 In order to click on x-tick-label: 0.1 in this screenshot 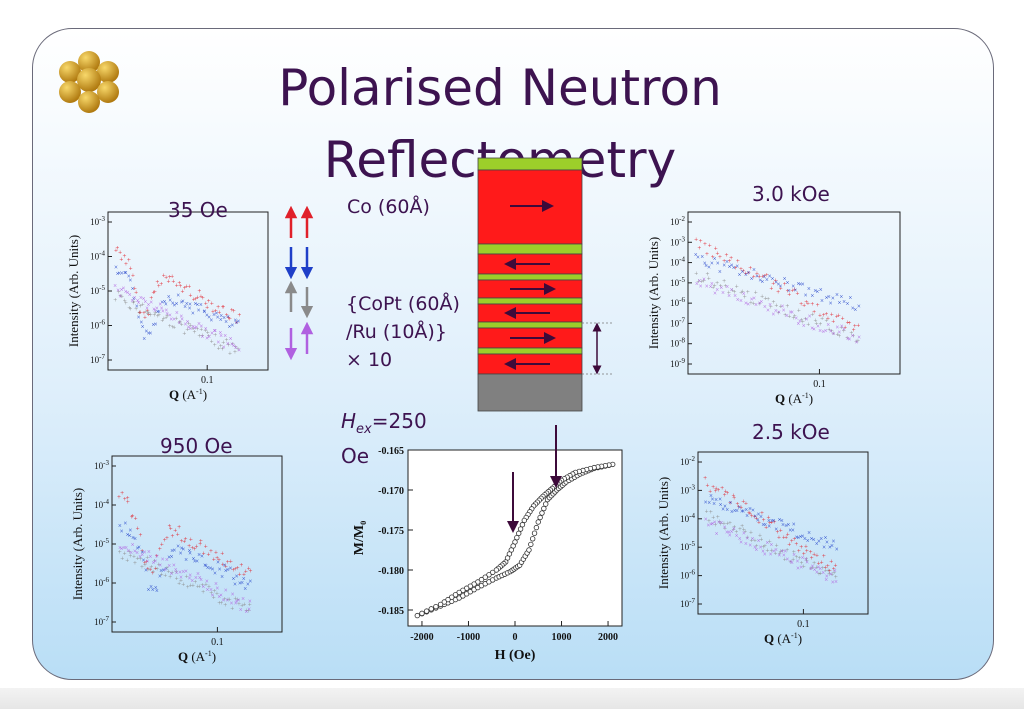, I will do `click(217, 642)`.